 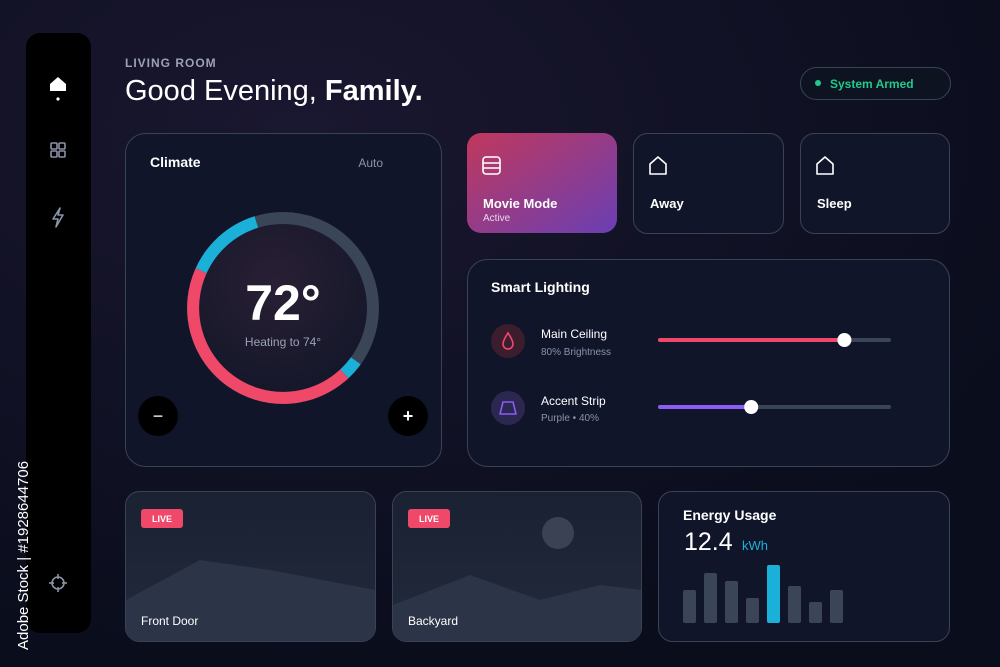 I want to click on greeting: Good Evening, Family., so click(x=274, y=91).